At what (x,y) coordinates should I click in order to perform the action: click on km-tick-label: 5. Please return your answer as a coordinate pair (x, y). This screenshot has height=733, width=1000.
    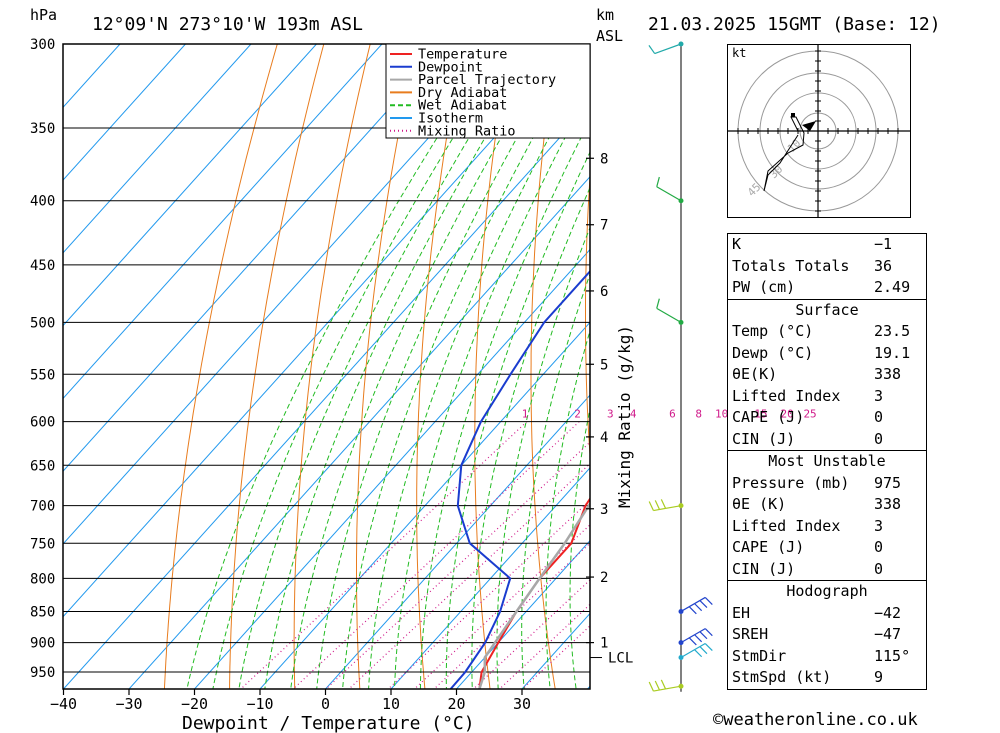
    Looking at the image, I should click on (604, 365).